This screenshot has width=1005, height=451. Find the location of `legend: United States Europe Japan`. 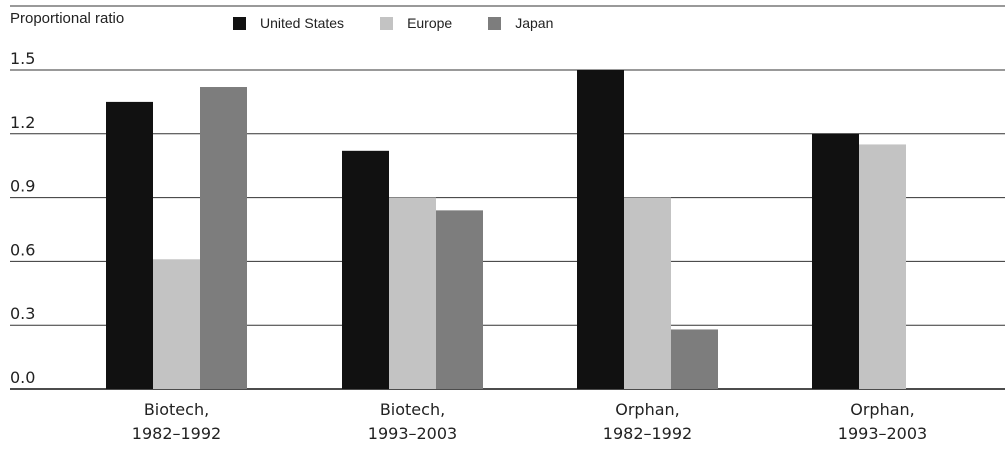

legend: United States Europe Japan is located at coordinates (411, 23).